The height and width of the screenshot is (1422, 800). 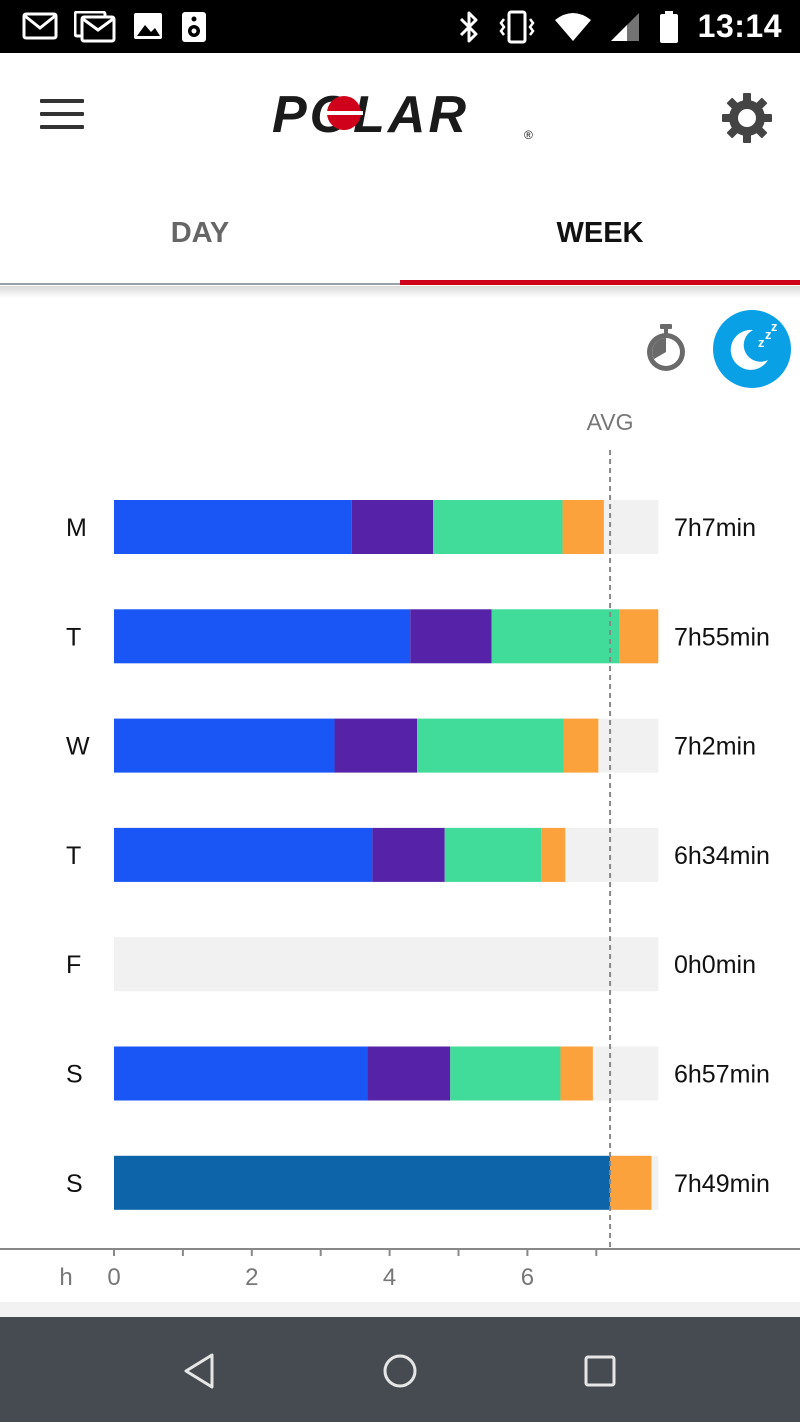 What do you see at coordinates (572, 26) in the screenshot?
I see `wifi-icon` at bounding box center [572, 26].